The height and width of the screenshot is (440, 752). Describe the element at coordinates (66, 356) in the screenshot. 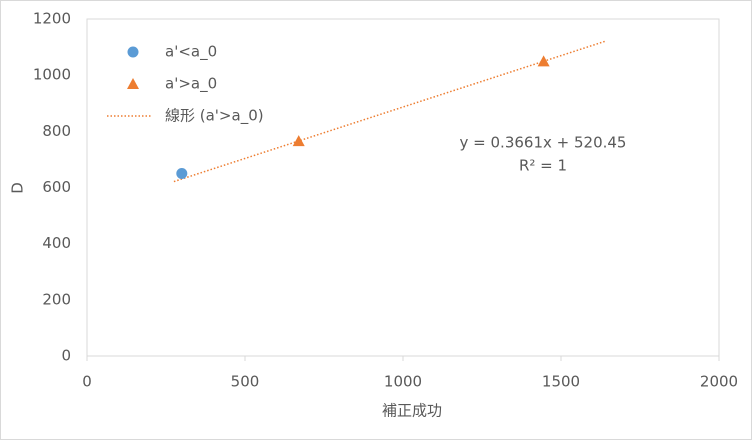

I see `y-tick-label: 0` at that location.